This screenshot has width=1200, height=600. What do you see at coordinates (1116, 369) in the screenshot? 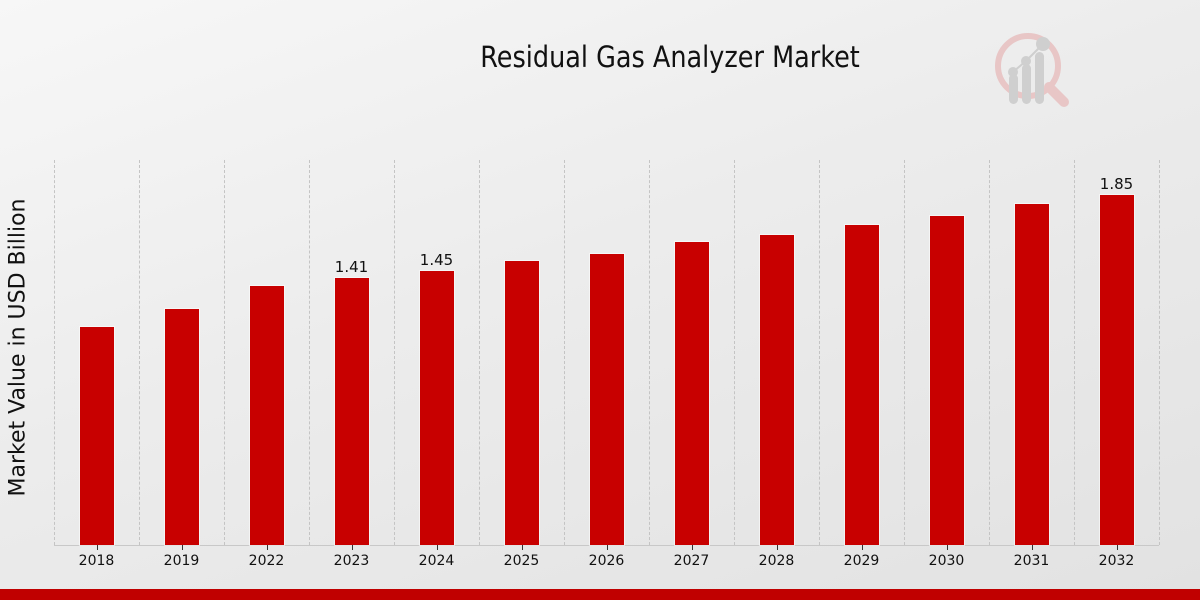
I see `bar-2032` at bounding box center [1116, 369].